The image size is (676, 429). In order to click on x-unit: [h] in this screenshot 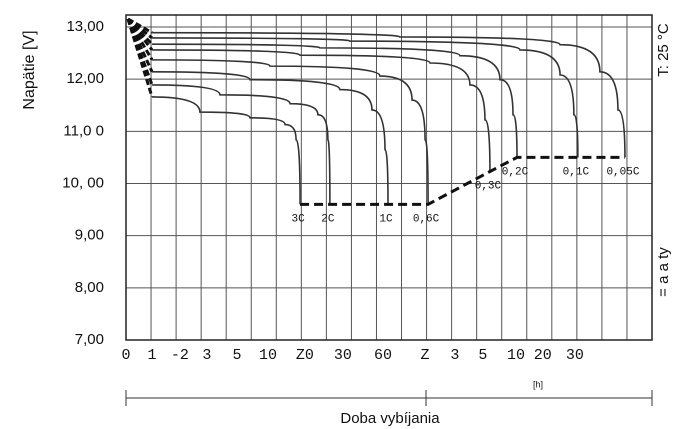, I will do `click(538, 384)`.